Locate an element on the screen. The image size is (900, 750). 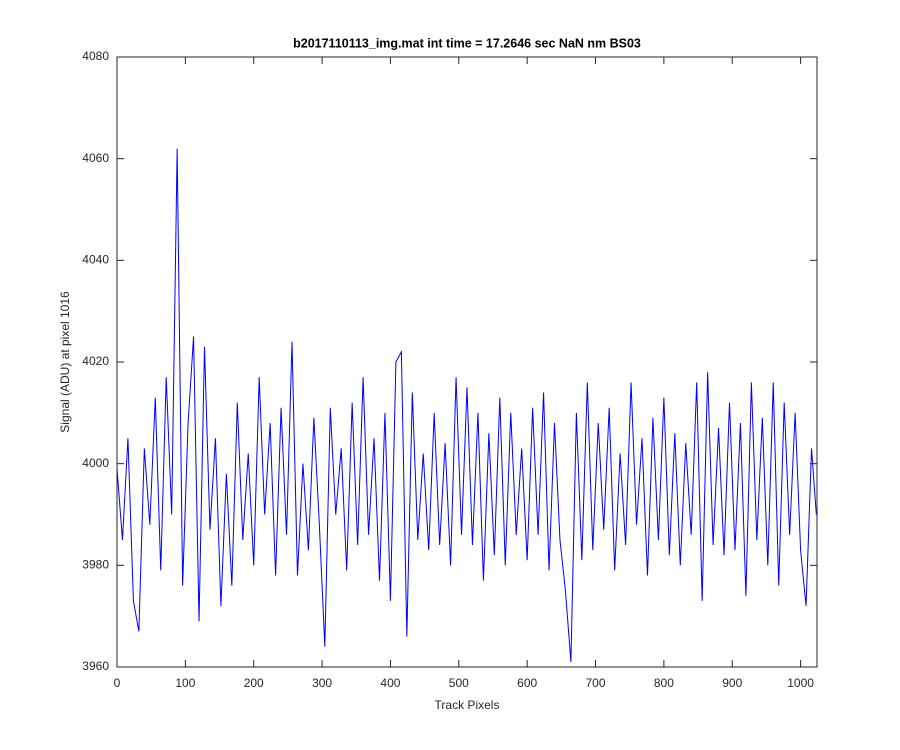
y-tick-label: 4020 is located at coordinates (95, 361).